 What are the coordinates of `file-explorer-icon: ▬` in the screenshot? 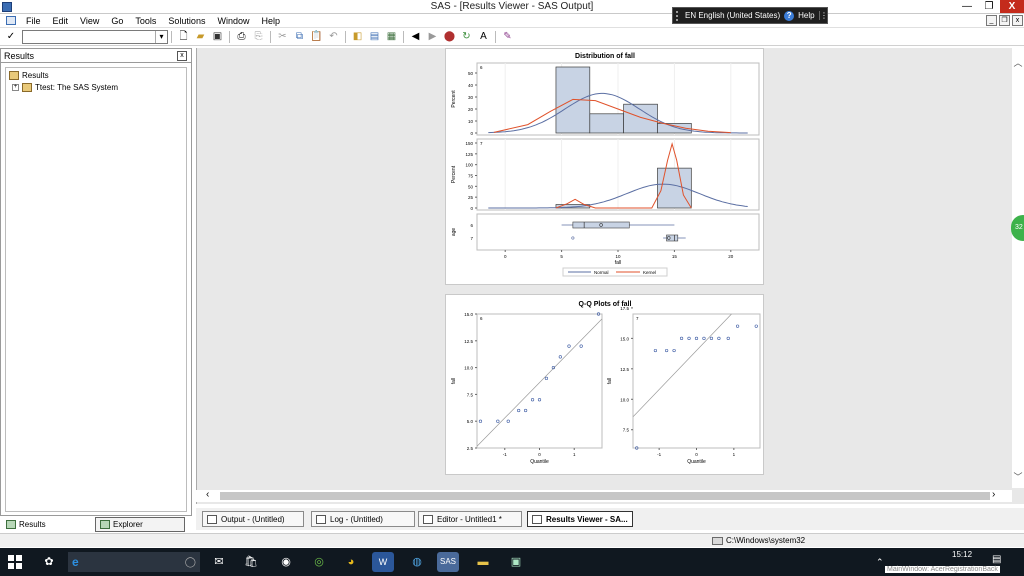 It's located at (483, 562).